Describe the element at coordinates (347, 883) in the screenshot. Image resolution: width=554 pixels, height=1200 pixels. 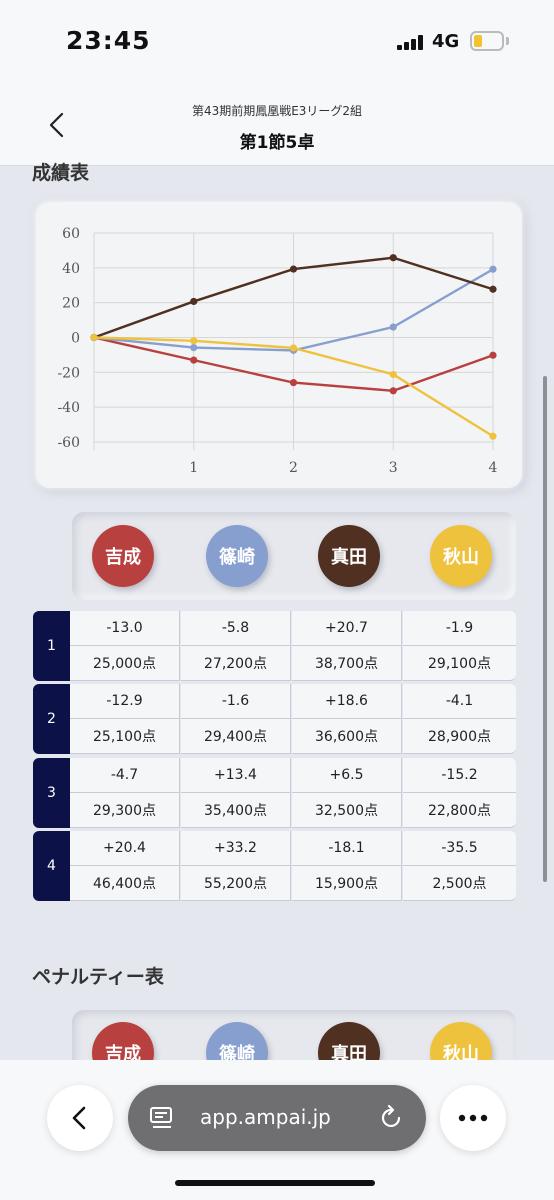
I see `point-total: 15,900点` at that location.